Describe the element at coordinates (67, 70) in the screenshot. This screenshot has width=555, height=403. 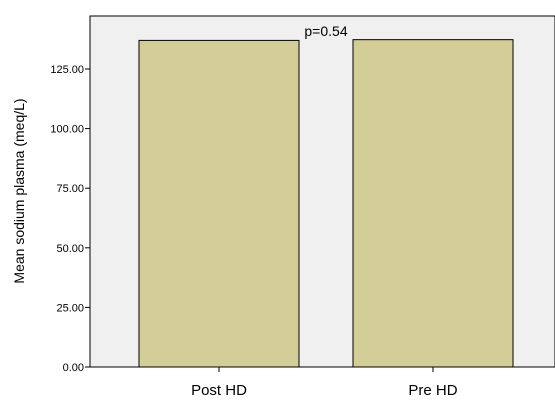
I see `y-tick-label: 125.00` at that location.